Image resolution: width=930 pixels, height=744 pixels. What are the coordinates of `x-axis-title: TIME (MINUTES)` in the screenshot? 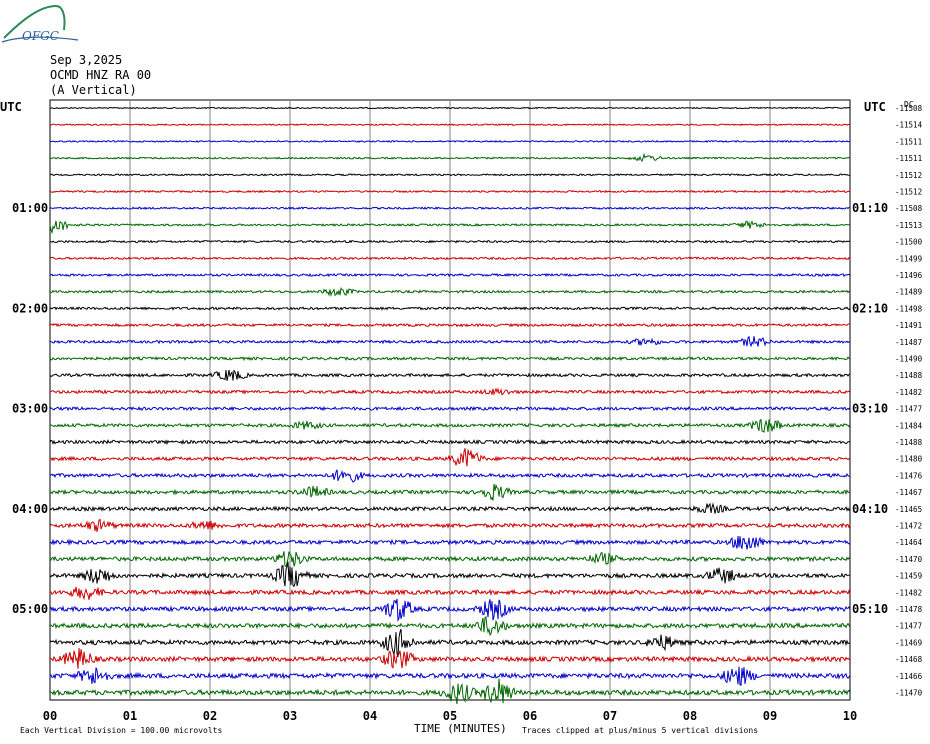 It's located at (460, 728).